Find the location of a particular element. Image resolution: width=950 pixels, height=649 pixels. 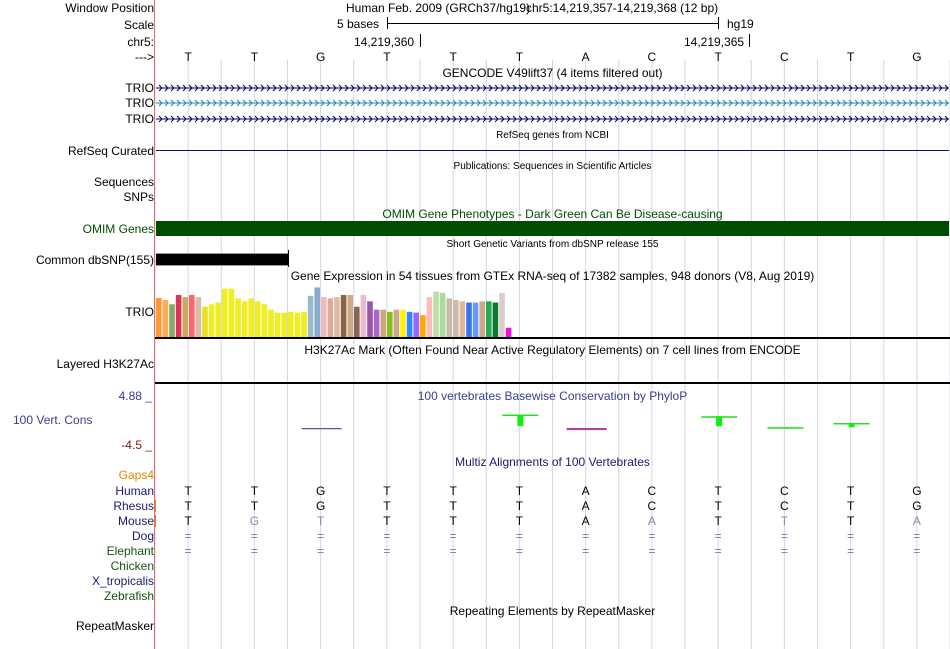

dbsnp-variant-bar is located at coordinates (222, 259).